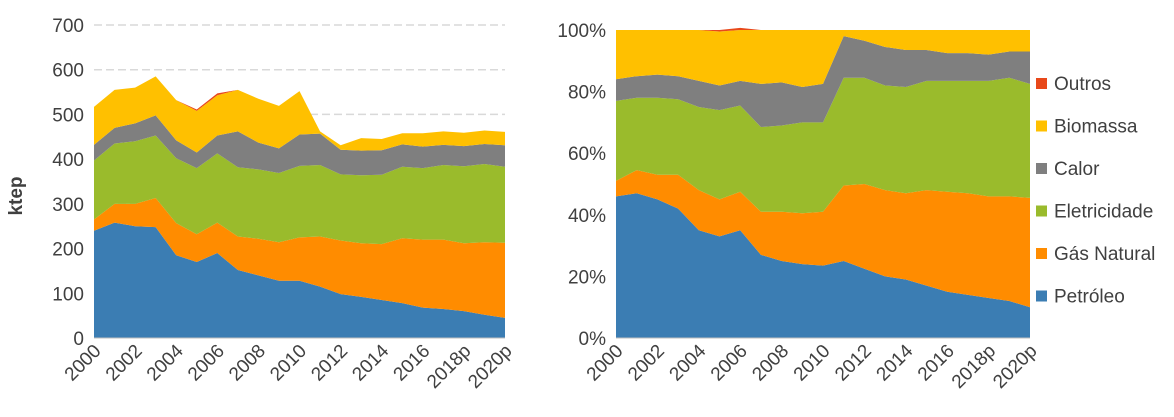 The width and height of the screenshot is (1174, 417). What do you see at coordinates (593, 339) in the screenshot?
I see `y-tick-label: 0%` at bounding box center [593, 339].